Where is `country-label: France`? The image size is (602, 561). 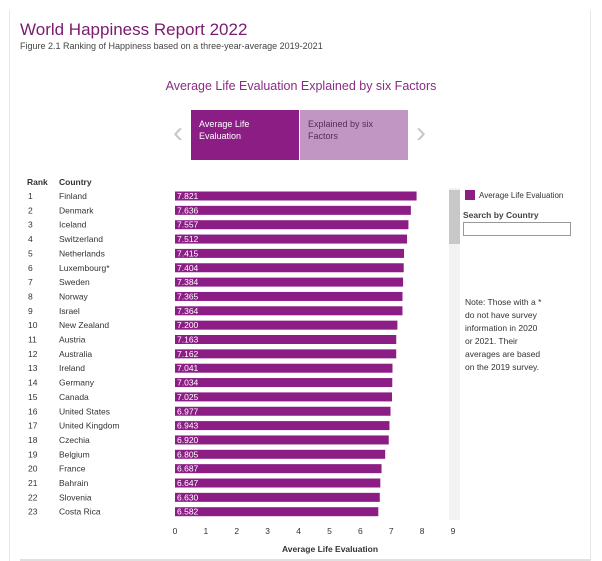
country-label: France is located at coordinates (72, 469).